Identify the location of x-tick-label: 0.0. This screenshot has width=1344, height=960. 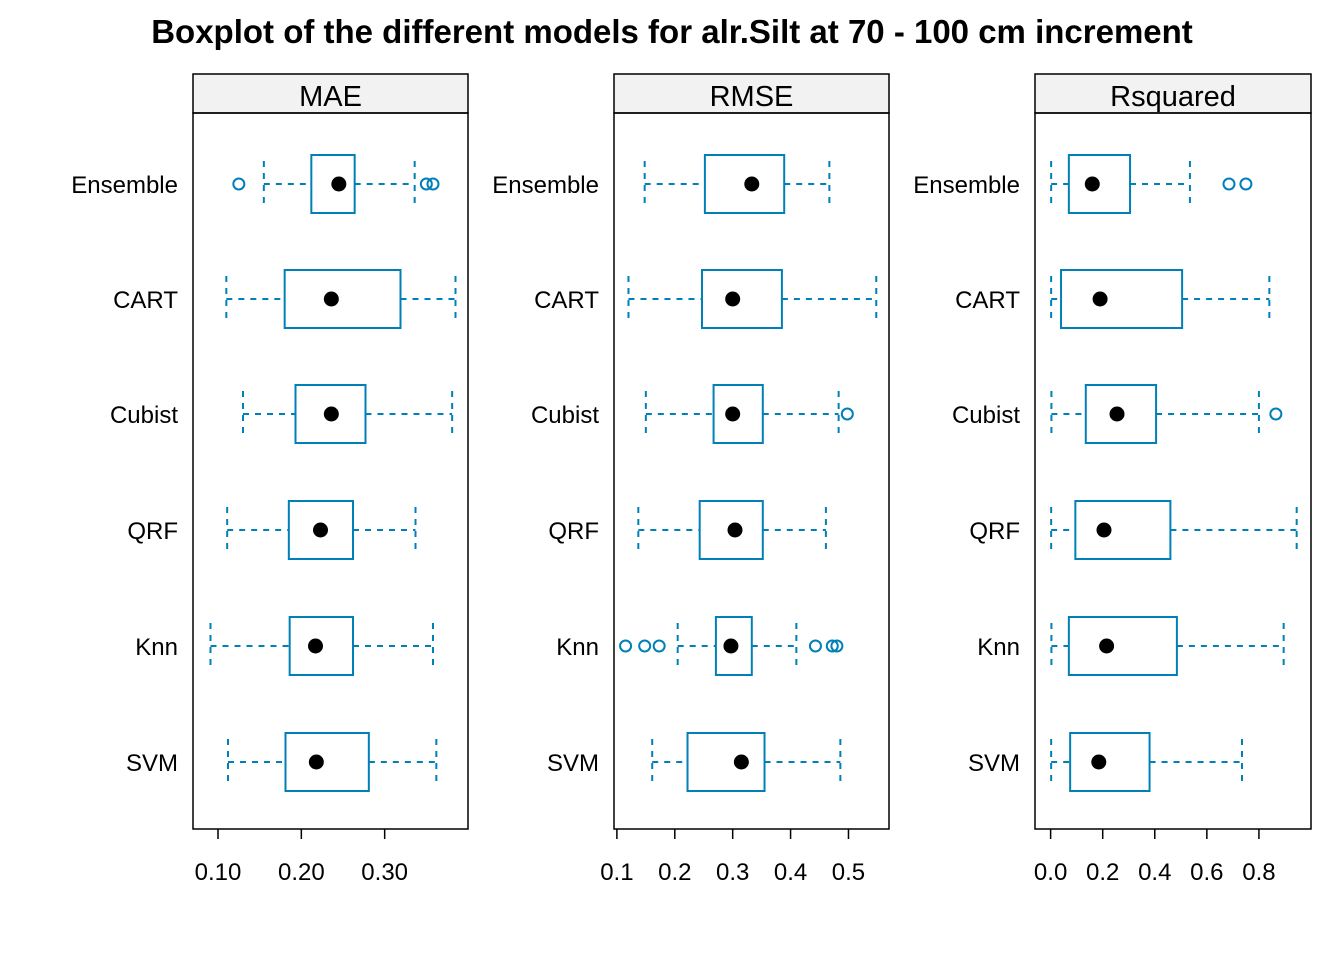
(1050, 872).